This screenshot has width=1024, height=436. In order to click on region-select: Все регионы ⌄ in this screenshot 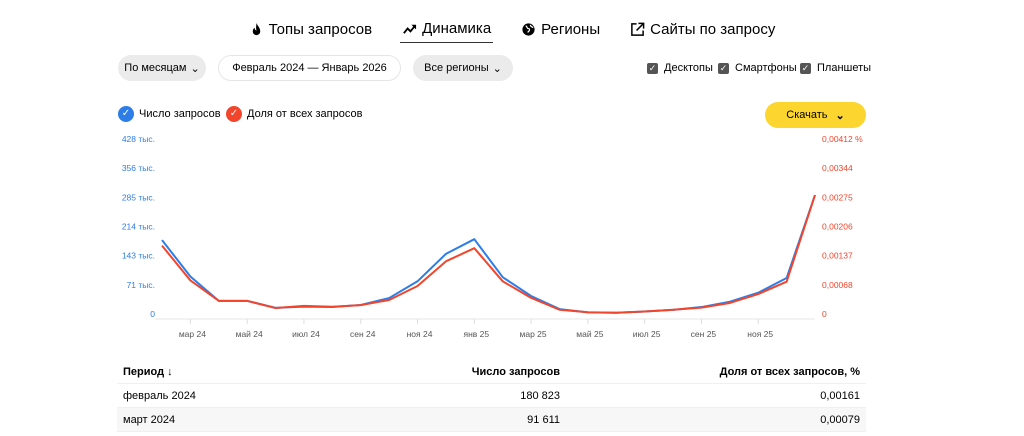, I will do `click(463, 68)`.